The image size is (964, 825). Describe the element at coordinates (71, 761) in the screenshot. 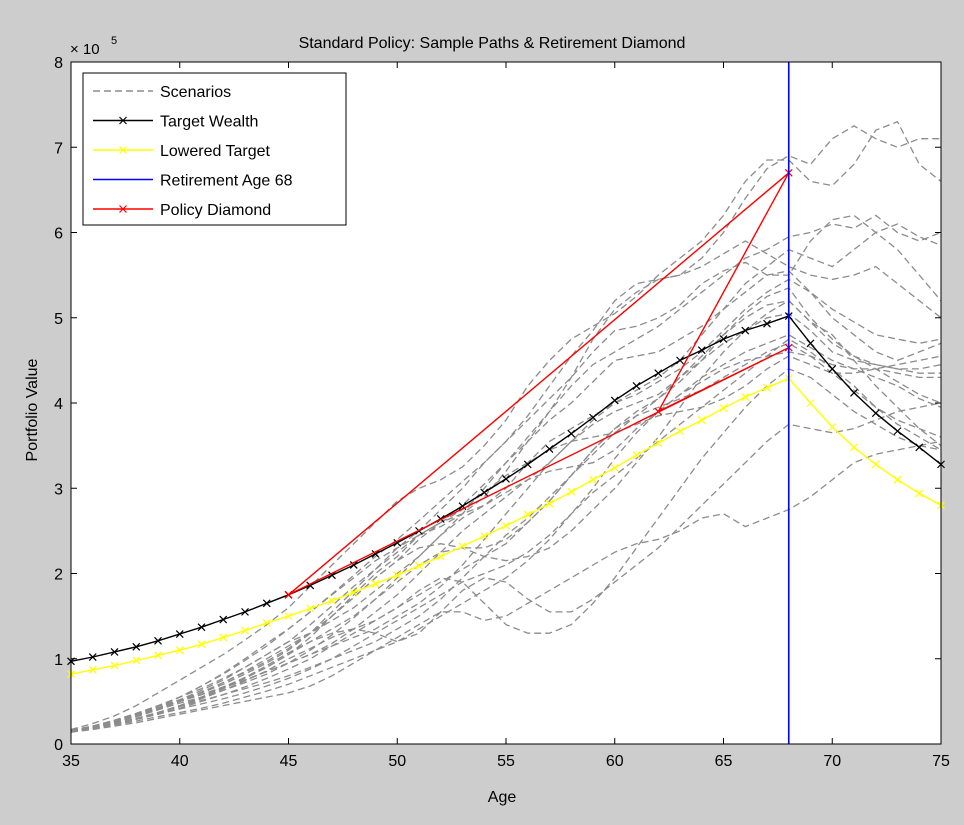

I see `x-tick-label: 35` at that location.